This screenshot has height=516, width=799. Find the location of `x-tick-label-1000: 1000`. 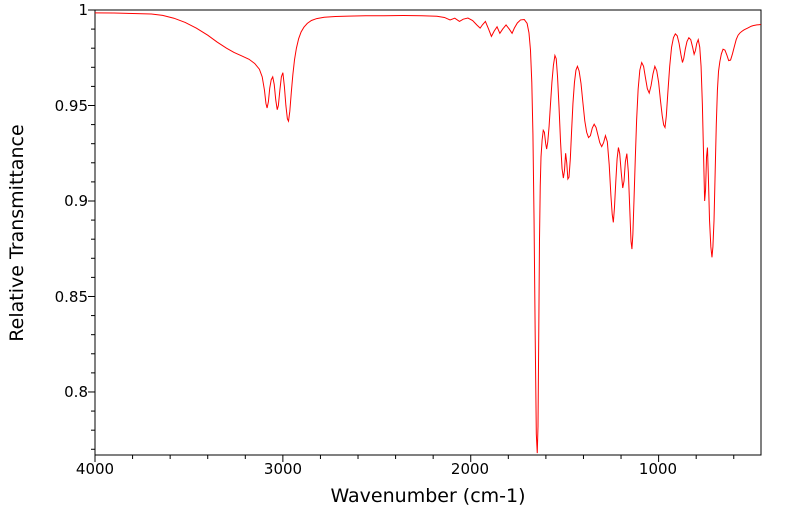

x-tick-label-1000: 1000 is located at coordinates (658, 469).